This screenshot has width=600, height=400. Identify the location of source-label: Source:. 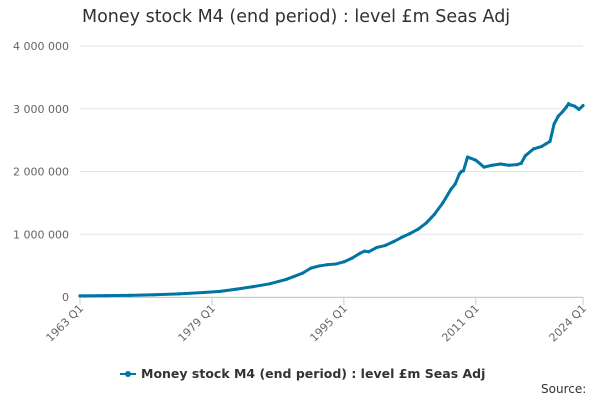
(564, 389).